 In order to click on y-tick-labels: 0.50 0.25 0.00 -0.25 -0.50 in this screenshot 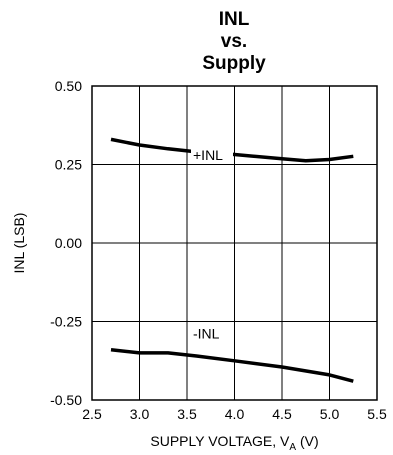, I will do `click(66, 243)`.